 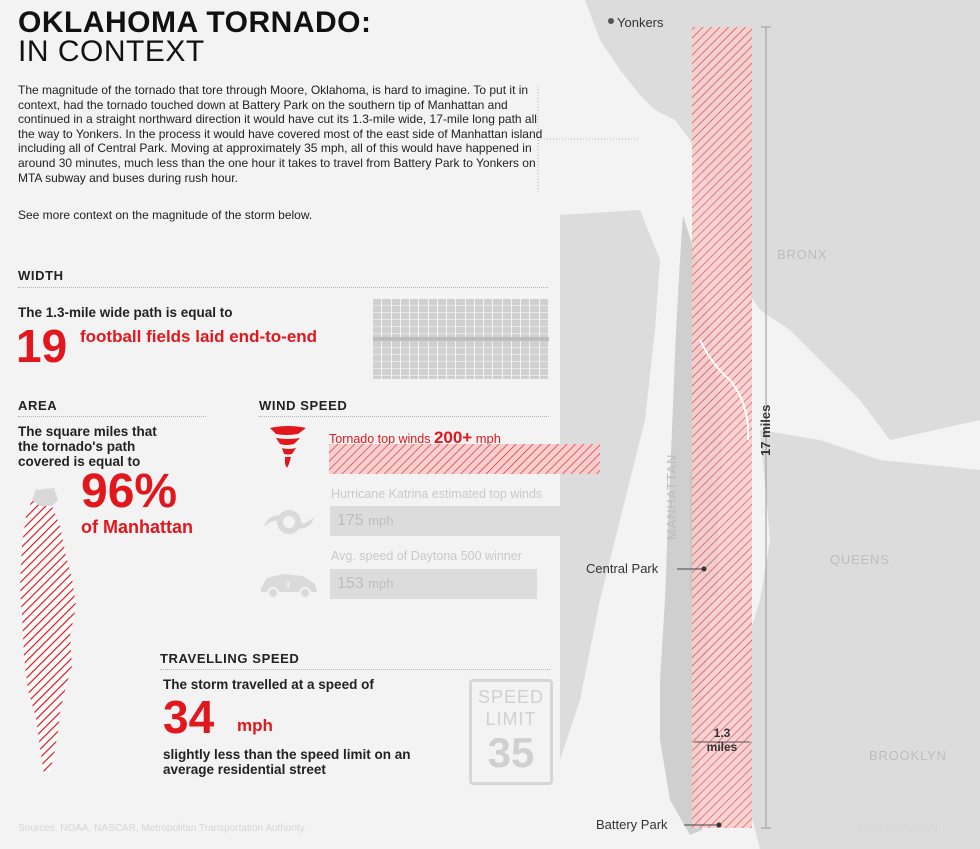 What do you see at coordinates (765, 430) in the screenshot?
I see `length-label: 17 miles` at bounding box center [765, 430].